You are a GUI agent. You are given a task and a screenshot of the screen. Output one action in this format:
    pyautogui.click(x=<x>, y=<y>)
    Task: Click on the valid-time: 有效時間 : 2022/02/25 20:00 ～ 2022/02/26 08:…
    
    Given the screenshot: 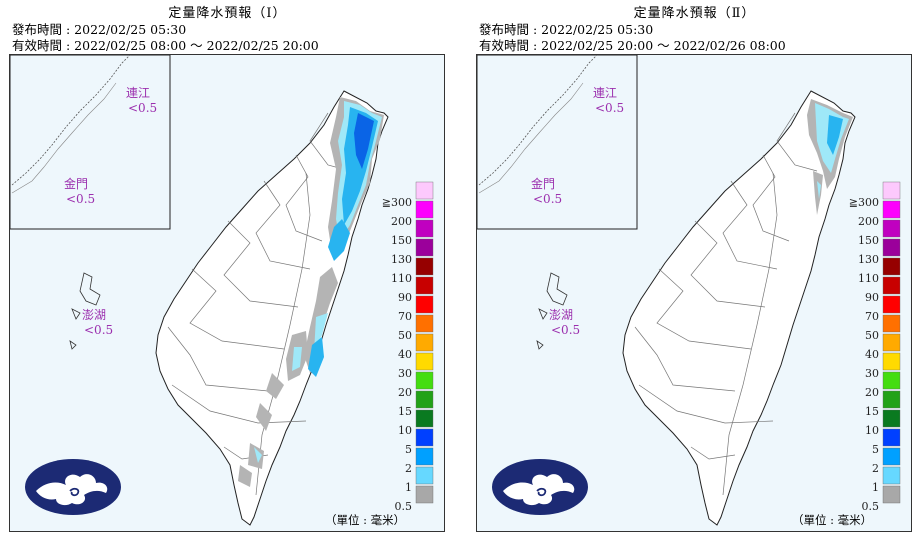 What is the action you would take?
    pyautogui.click(x=632, y=45)
    